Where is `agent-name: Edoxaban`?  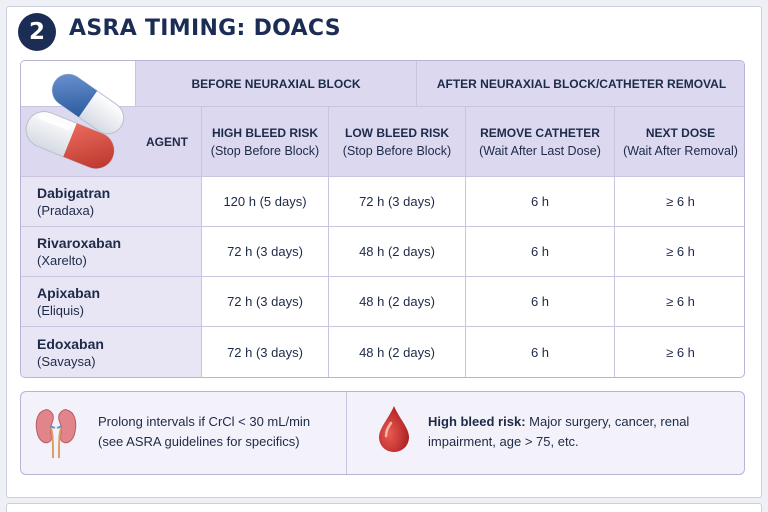
agent-name: Edoxaban is located at coordinates (70, 344).